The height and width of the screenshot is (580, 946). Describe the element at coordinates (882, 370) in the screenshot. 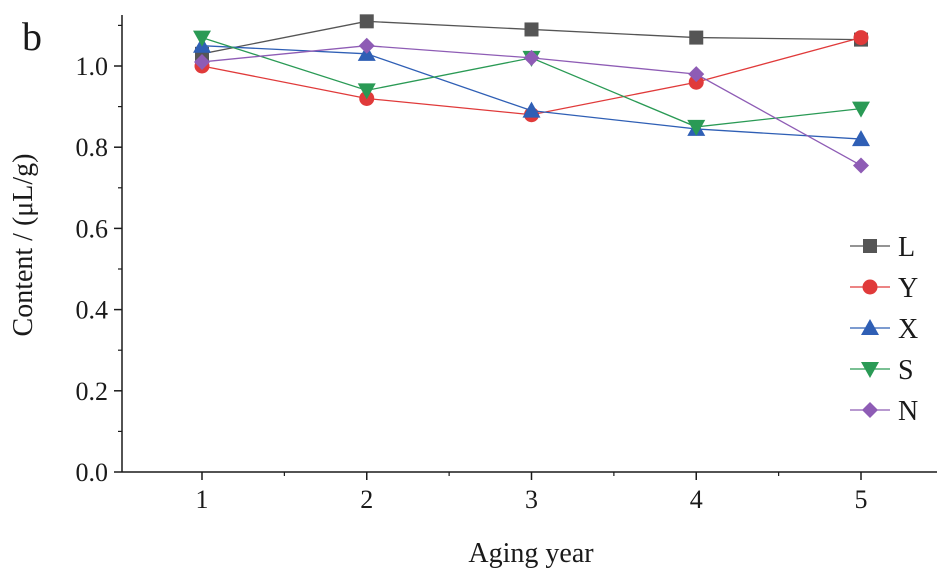

I see `legend-item-s: S` at that location.